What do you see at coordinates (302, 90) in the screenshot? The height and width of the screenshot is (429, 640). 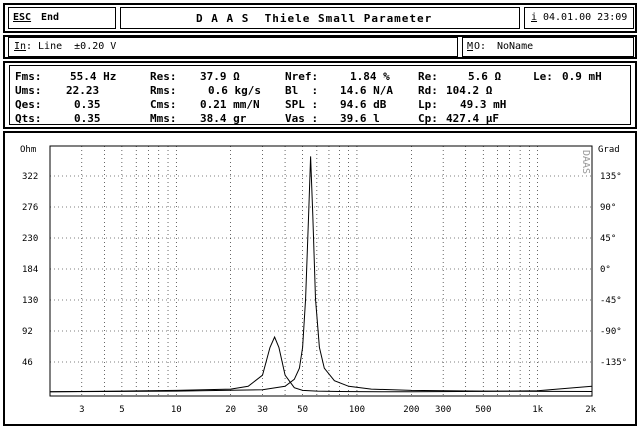 I see `bl-label: Bl :` at bounding box center [302, 90].